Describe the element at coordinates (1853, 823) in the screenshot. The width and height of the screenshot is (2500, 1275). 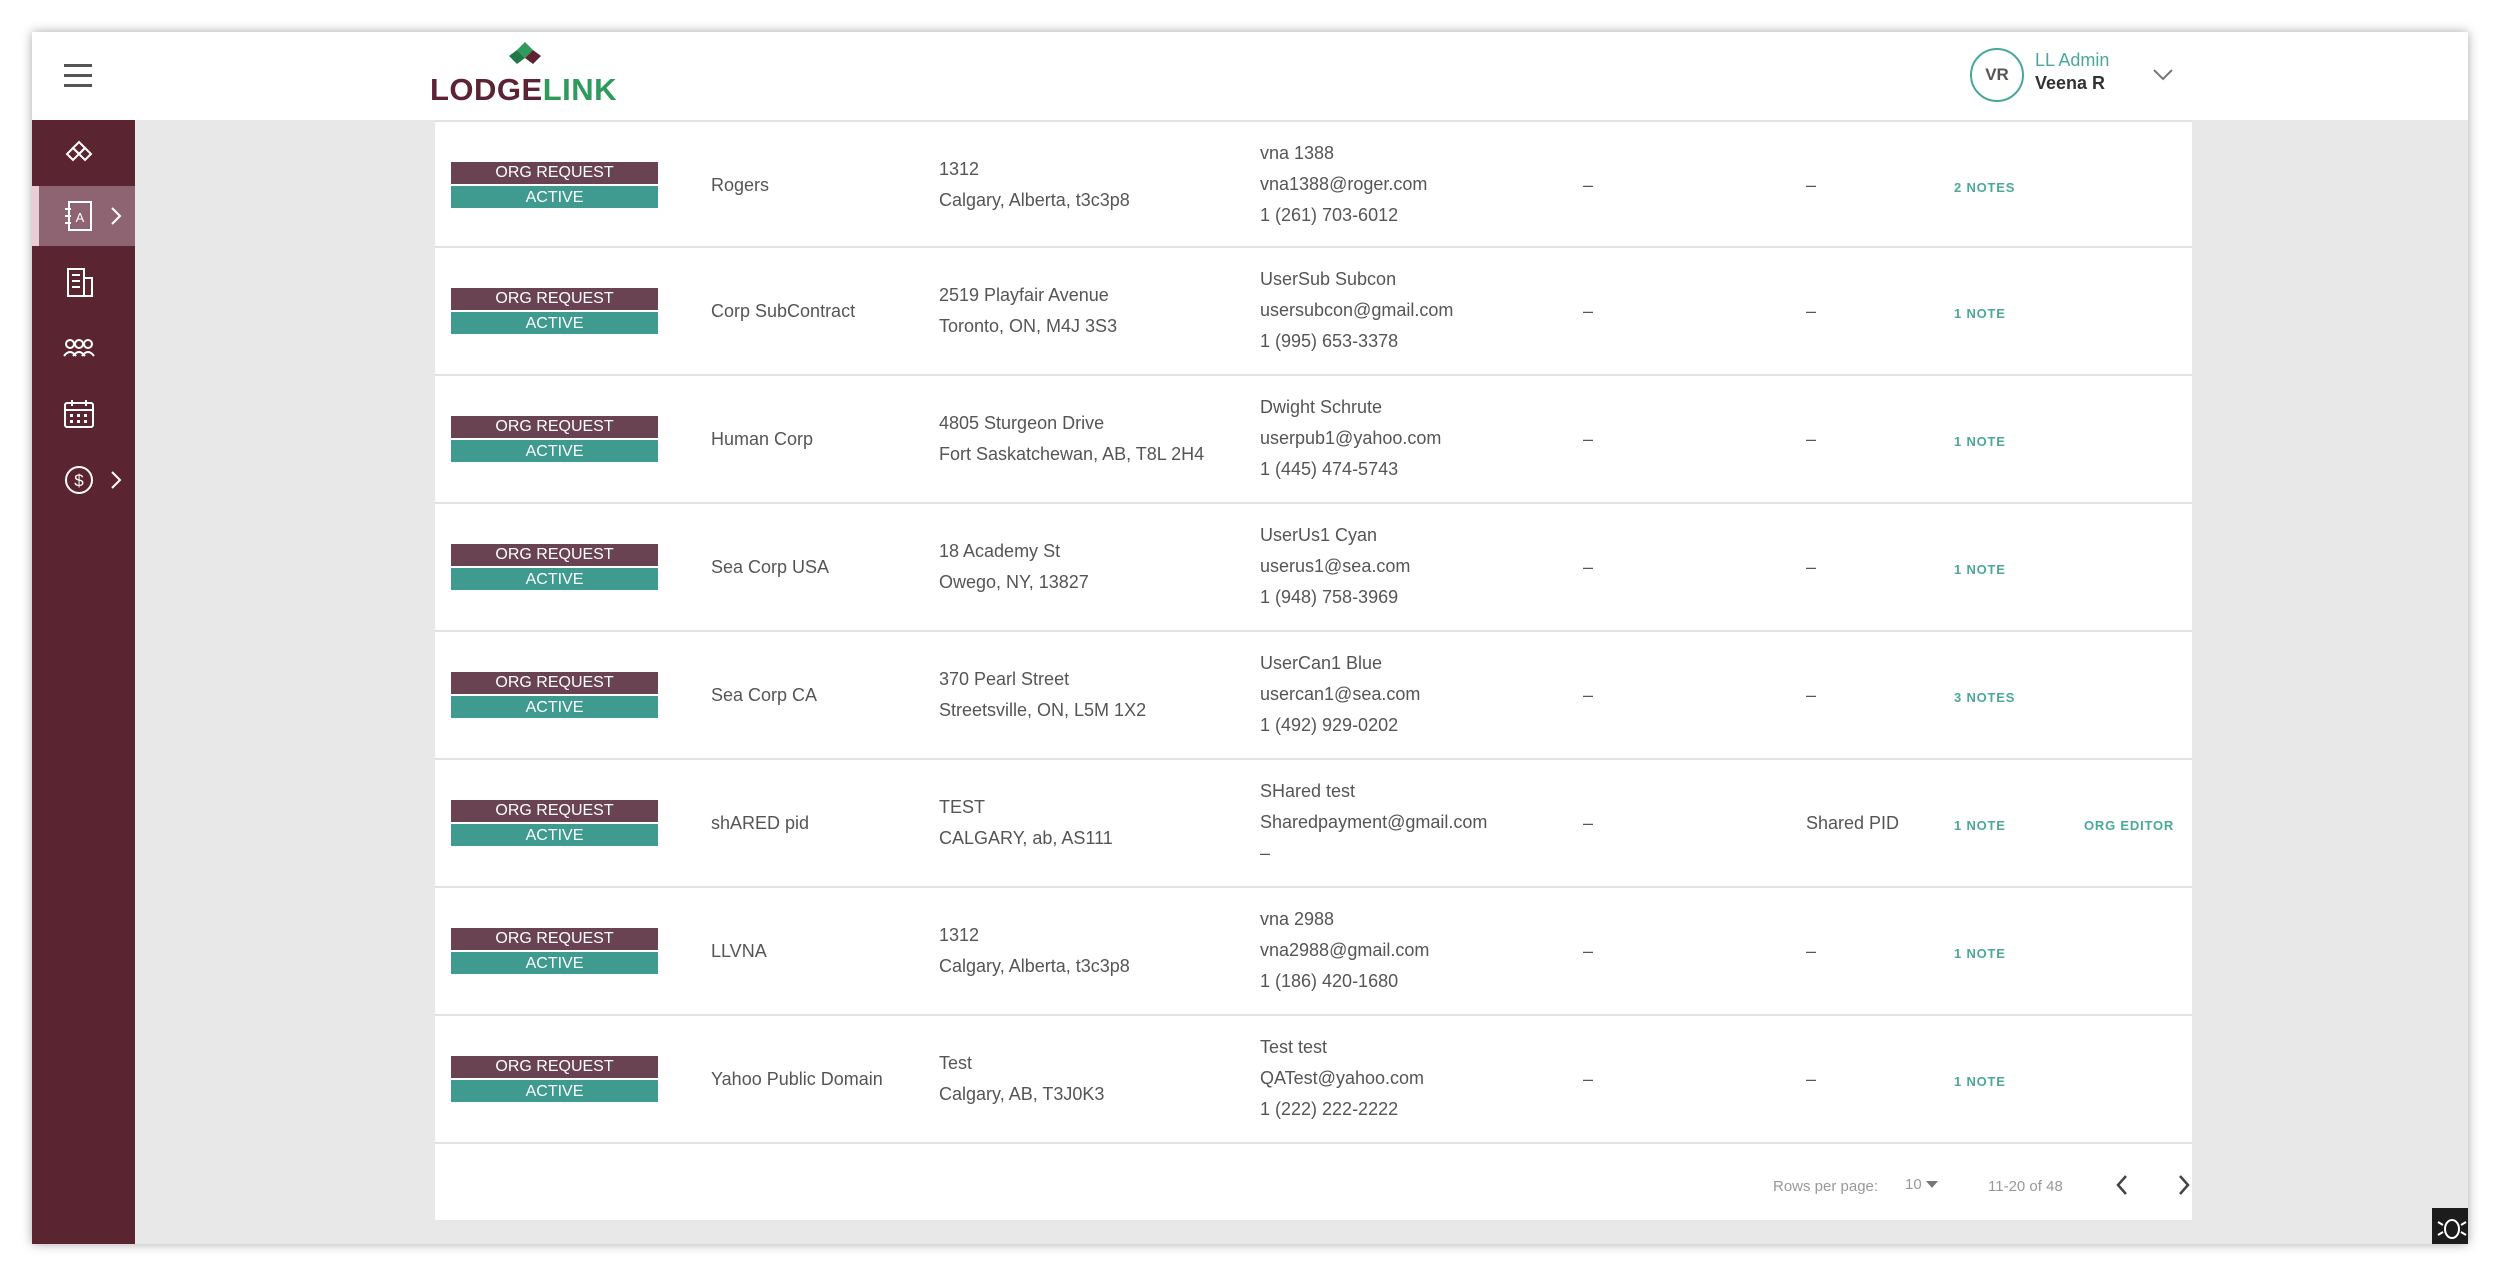
I see `column-6-value: Shared PID` at that location.